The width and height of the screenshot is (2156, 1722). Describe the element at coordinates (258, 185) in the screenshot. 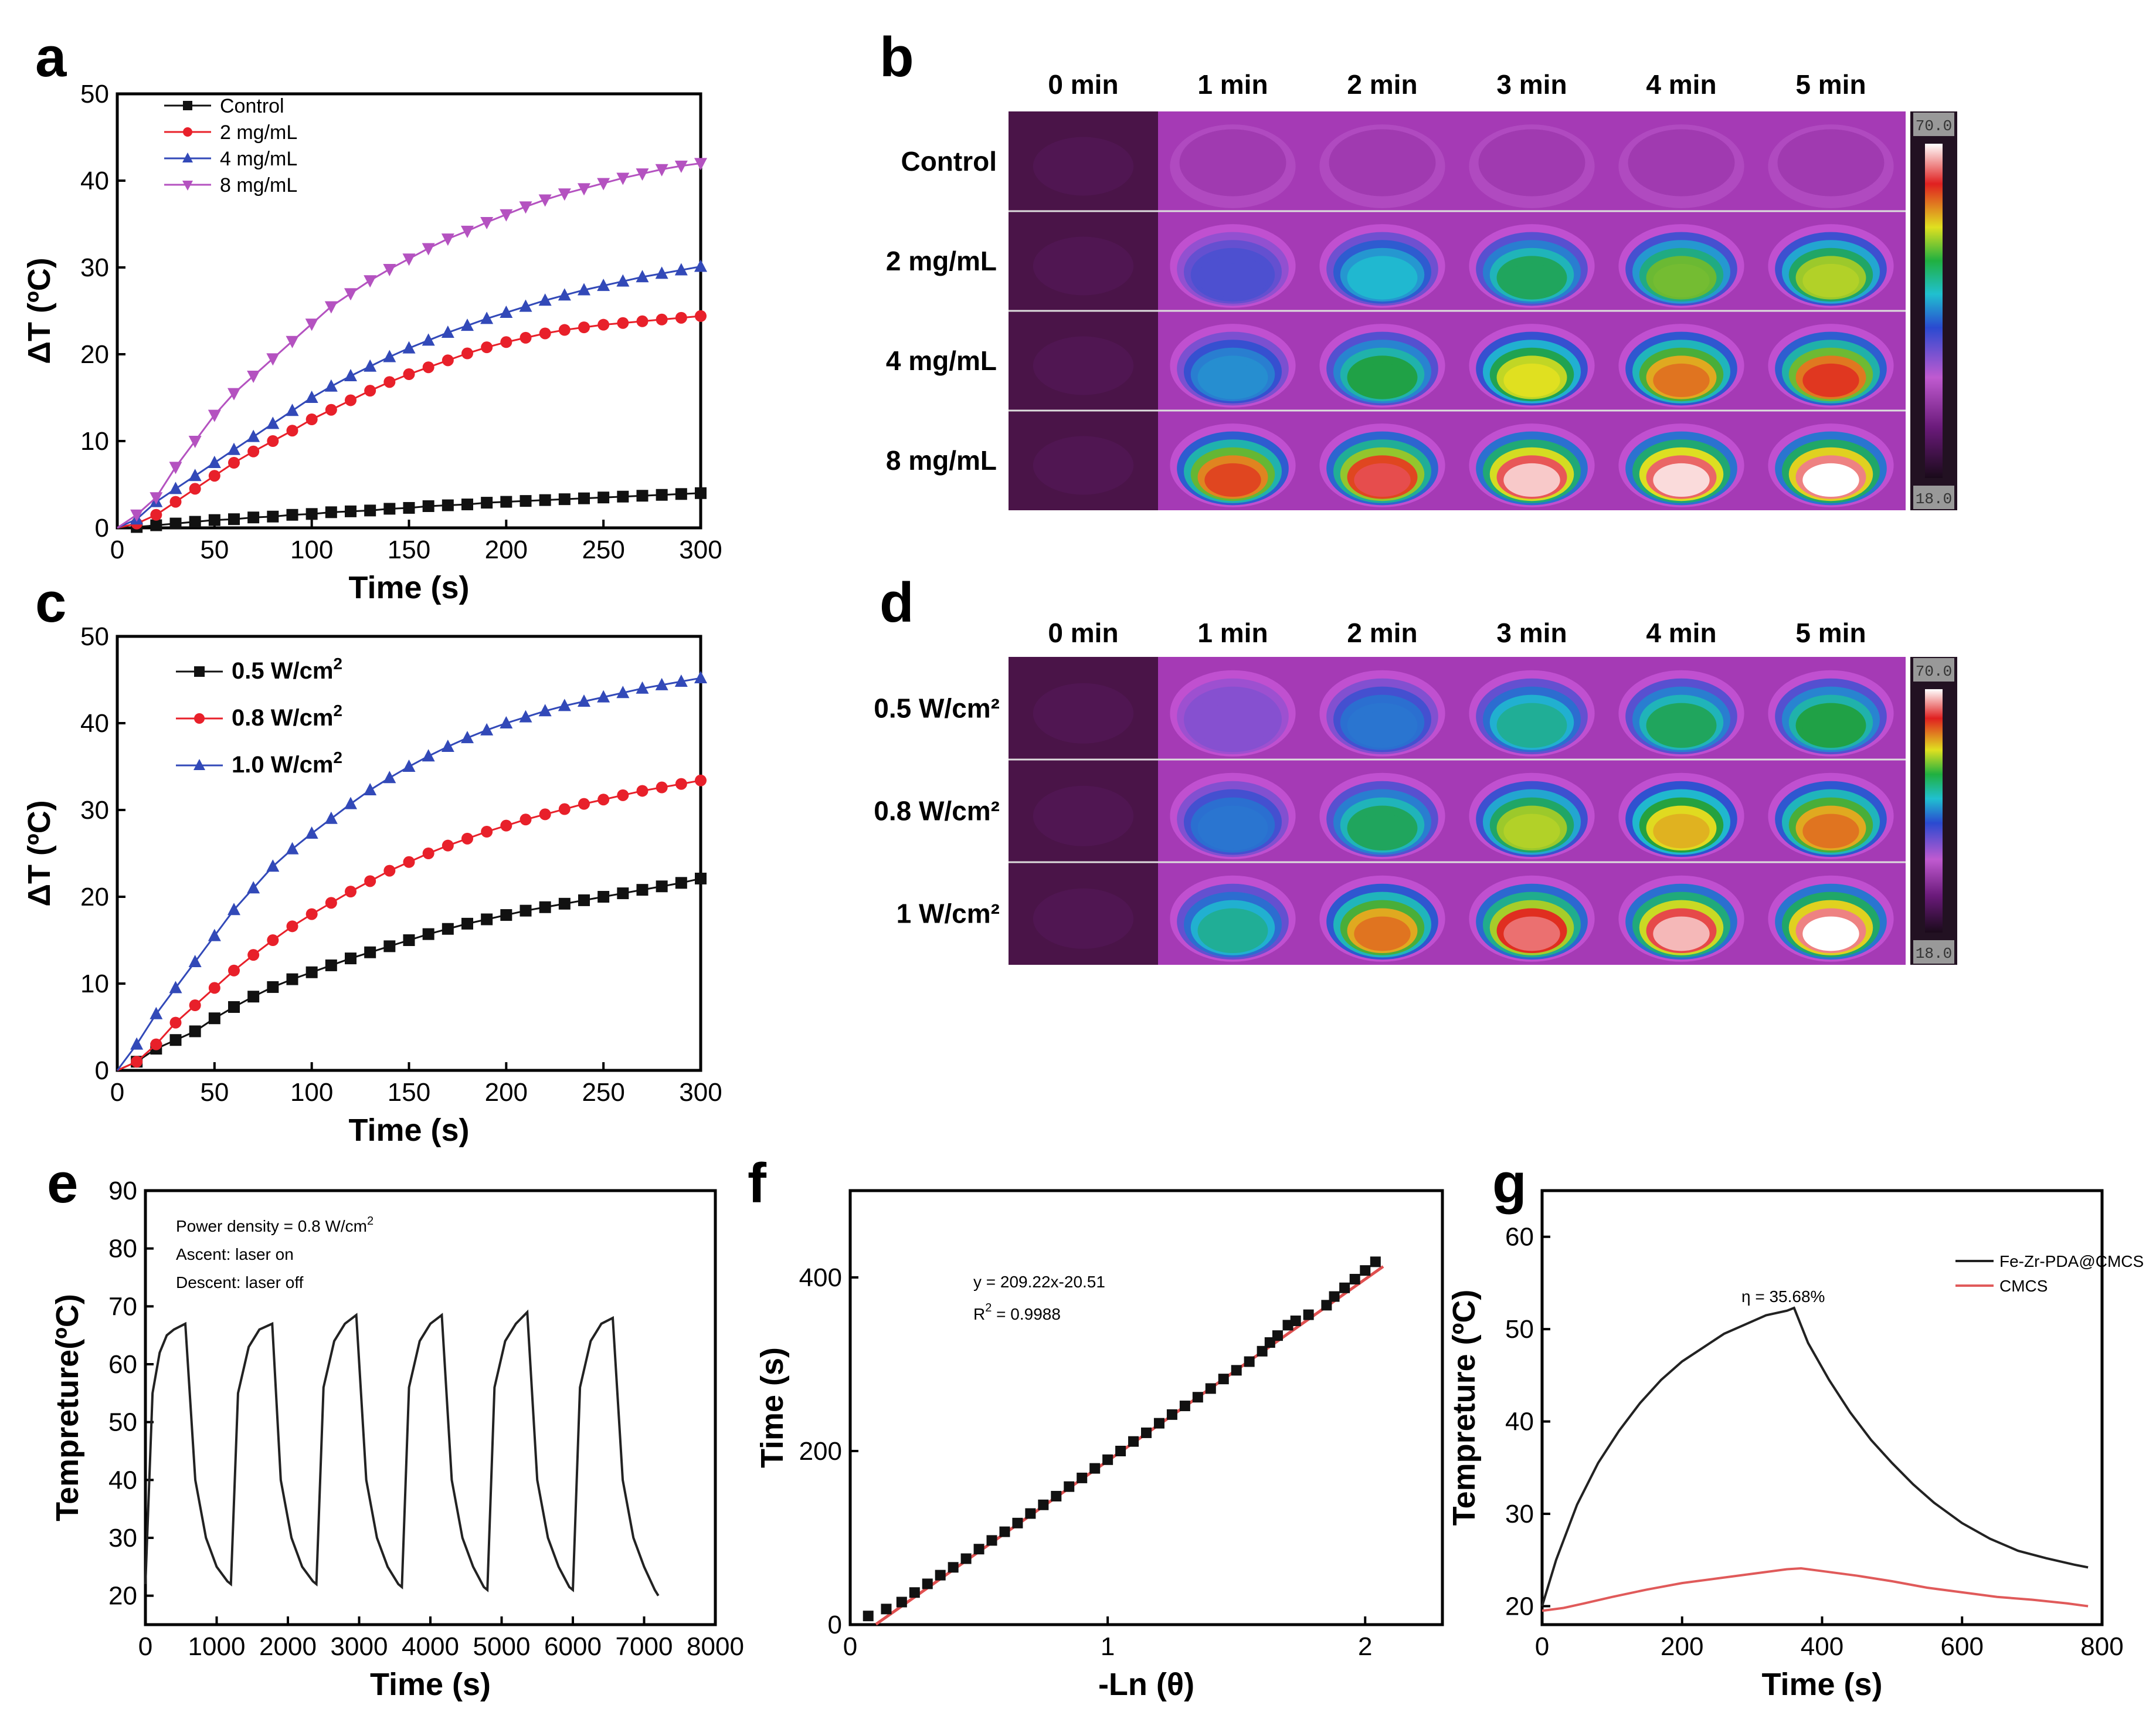

I see `legend-entry: 8 mg/mL` at that location.